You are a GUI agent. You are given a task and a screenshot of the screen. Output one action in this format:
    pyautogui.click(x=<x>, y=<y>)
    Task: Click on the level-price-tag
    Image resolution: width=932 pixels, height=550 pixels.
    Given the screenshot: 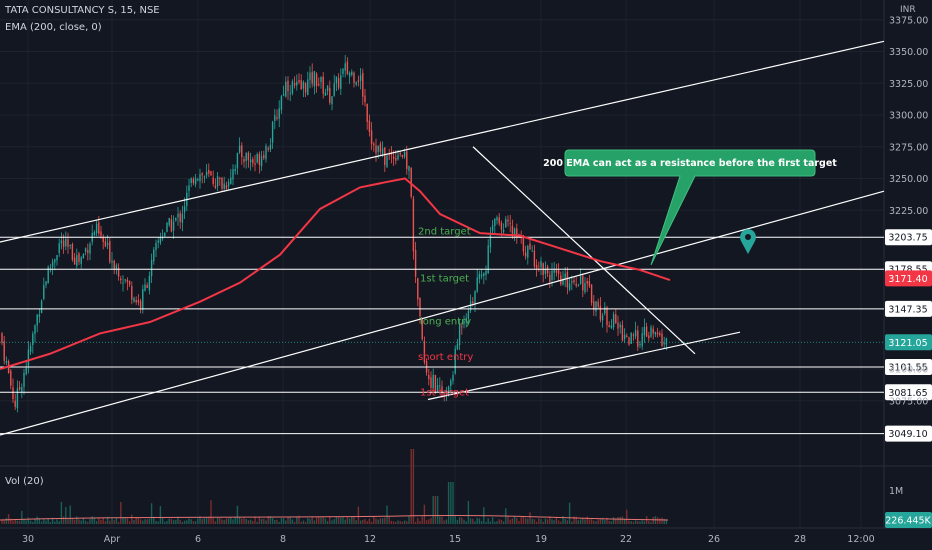 What is the action you would take?
    pyautogui.click(x=908, y=433)
    